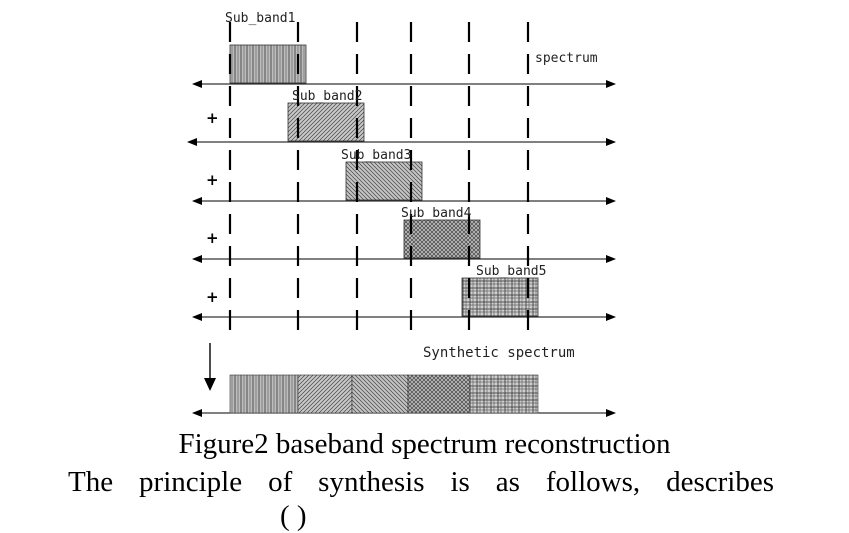 The height and width of the screenshot is (533, 849). Describe the element at coordinates (293, 516) in the screenshot. I see `partial-text-line: ( )` at that location.